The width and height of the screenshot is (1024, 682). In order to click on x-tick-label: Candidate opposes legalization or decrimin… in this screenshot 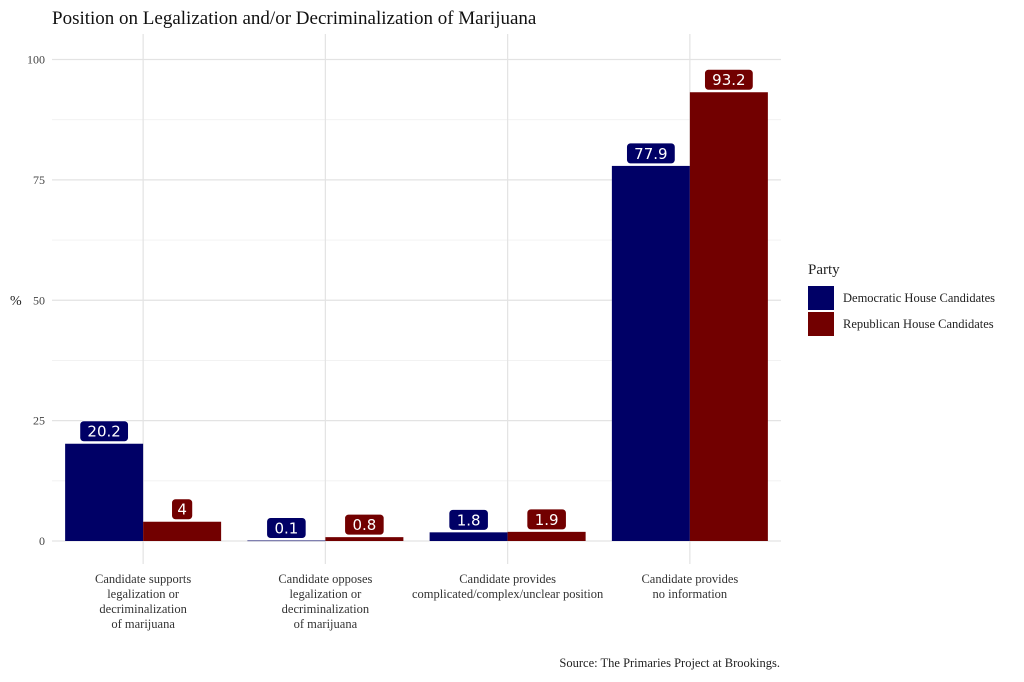, I will do `click(325, 601)`.